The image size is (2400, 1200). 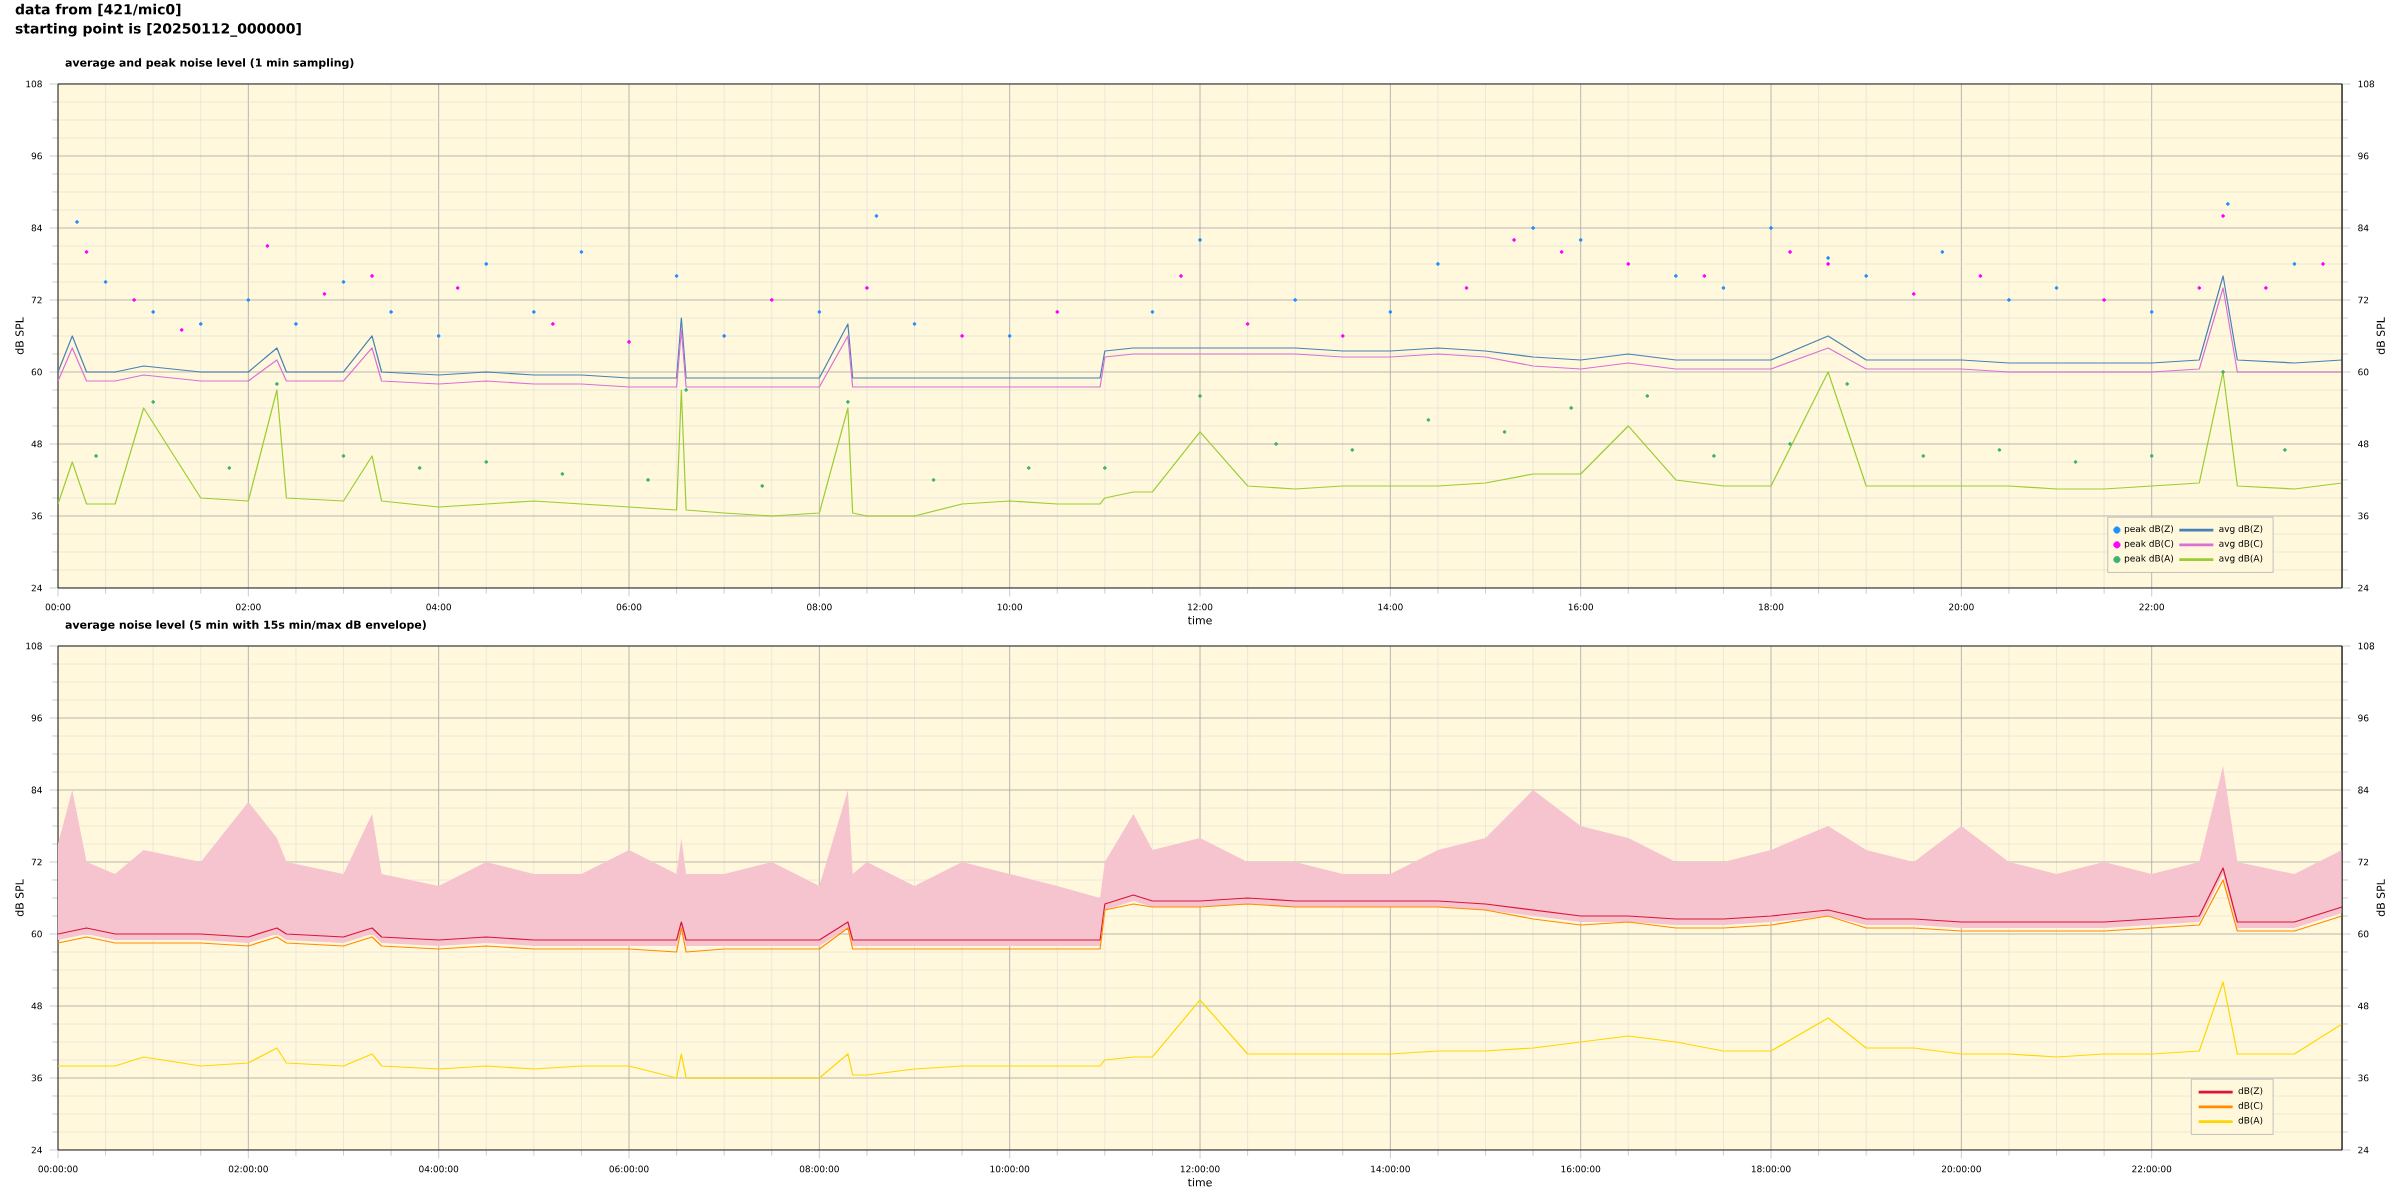 I want to click on legend-label: avg dB(A), so click(x=2241, y=559).